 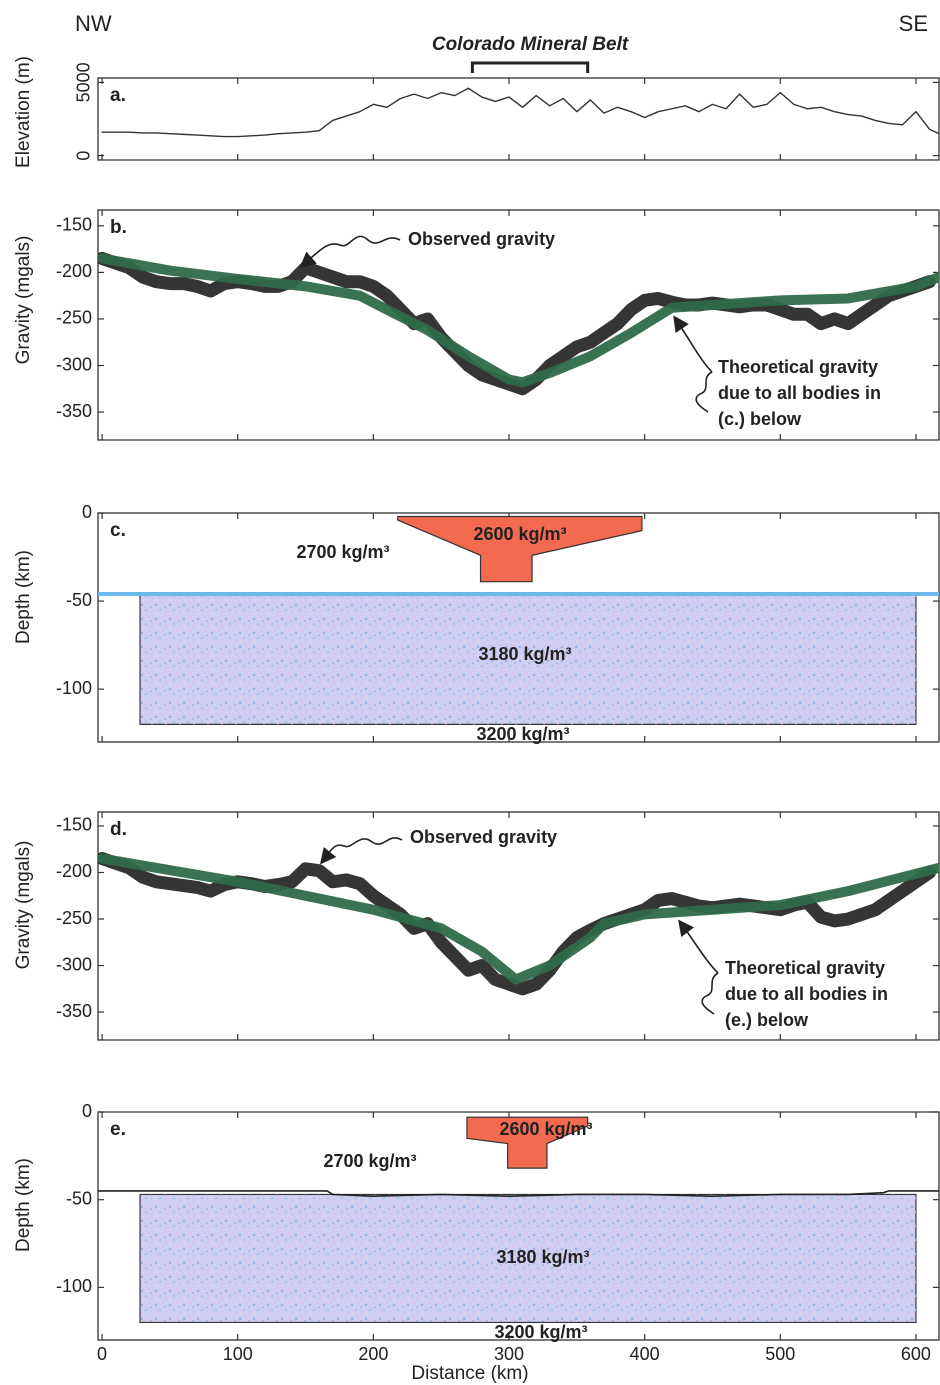 What do you see at coordinates (469, 1373) in the screenshot?
I see `x-axis-label: Distance (km)` at bounding box center [469, 1373].